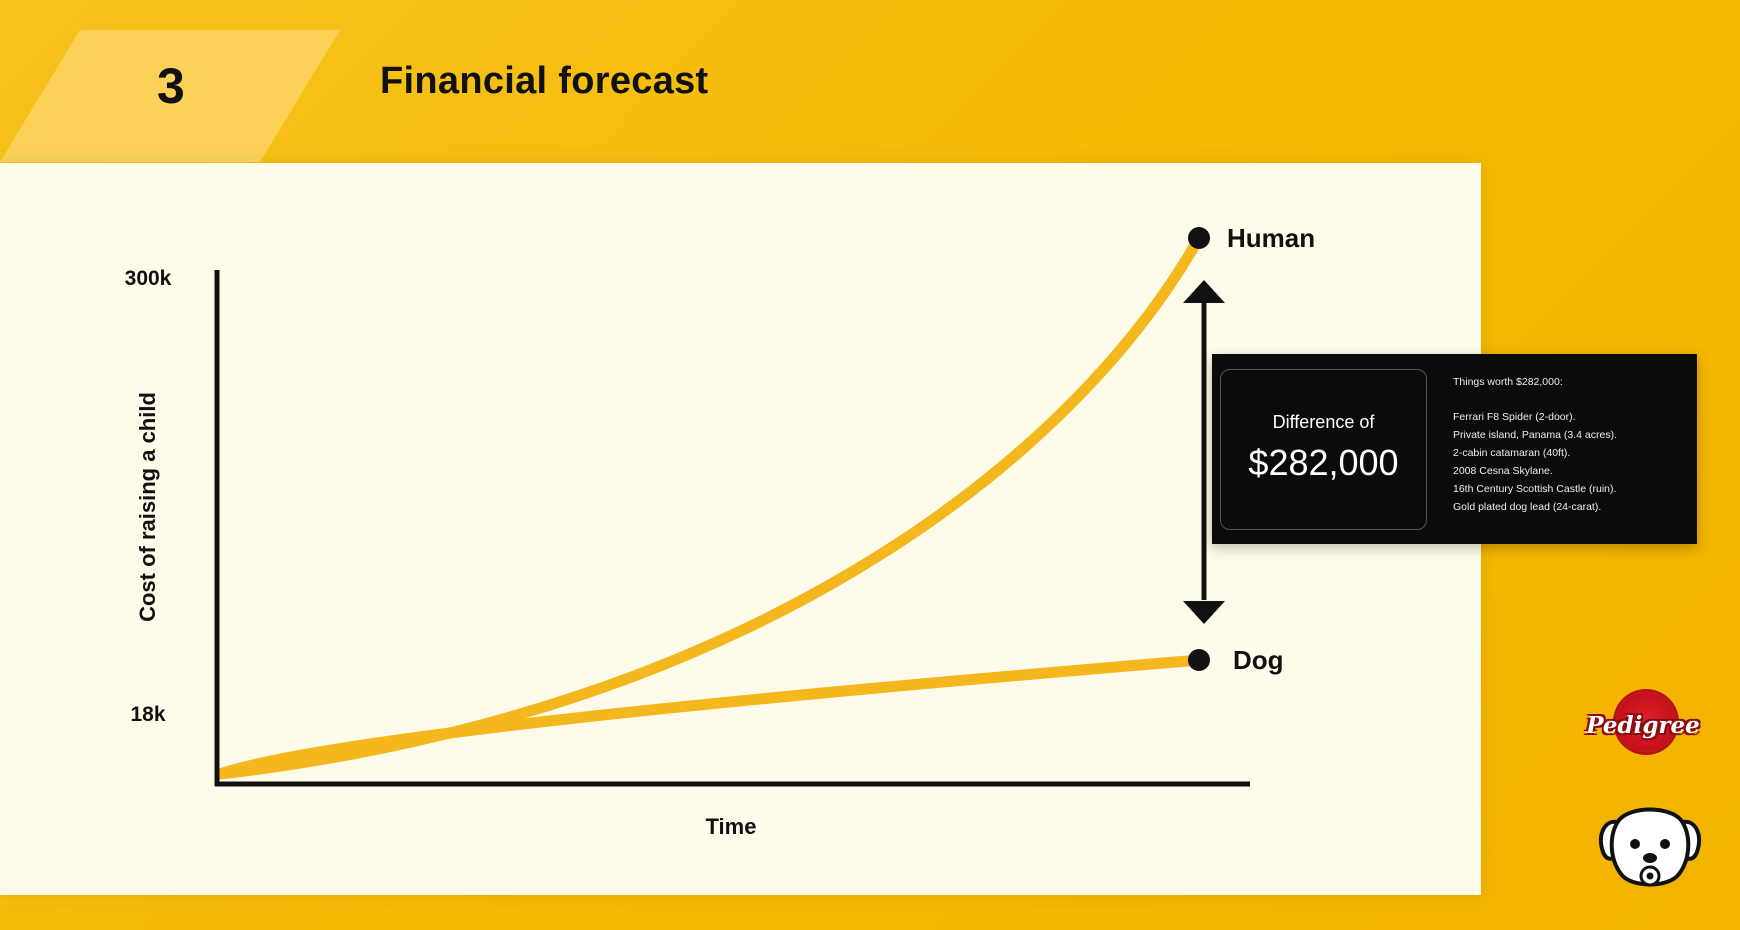 The width and height of the screenshot is (1740, 930). What do you see at coordinates (1535, 435) in the screenshot?
I see `list-item: Private island, Panama (3.4 acres).` at bounding box center [1535, 435].